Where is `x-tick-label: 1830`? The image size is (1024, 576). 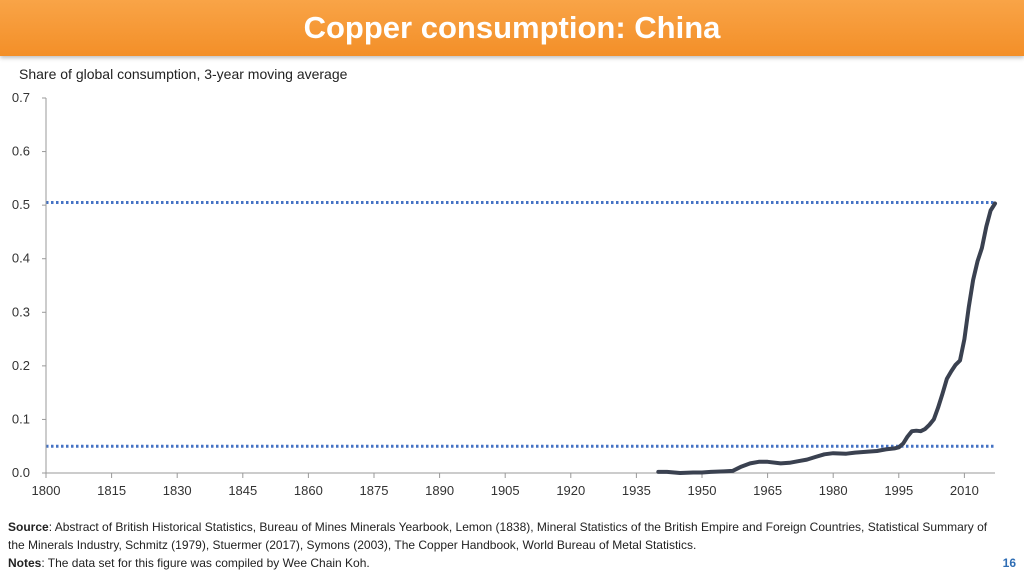
x-tick-label: 1830 is located at coordinates (177, 490).